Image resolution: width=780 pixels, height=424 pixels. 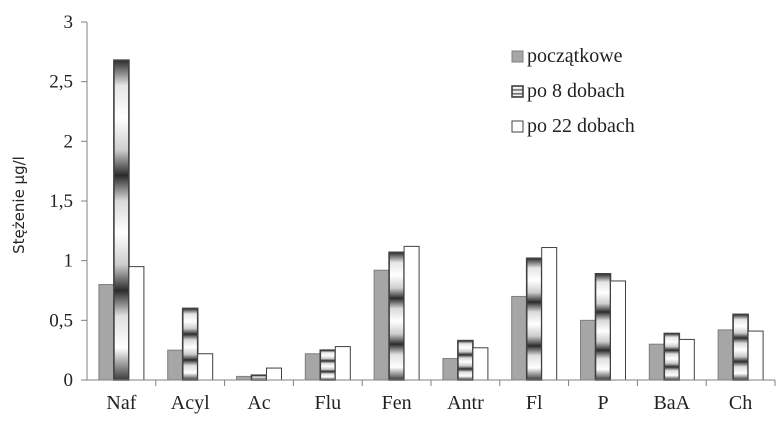 What do you see at coordinates (69, 380) in the screenshot?
I see `y-tick-label: 0` at bounding box center [69, 380].